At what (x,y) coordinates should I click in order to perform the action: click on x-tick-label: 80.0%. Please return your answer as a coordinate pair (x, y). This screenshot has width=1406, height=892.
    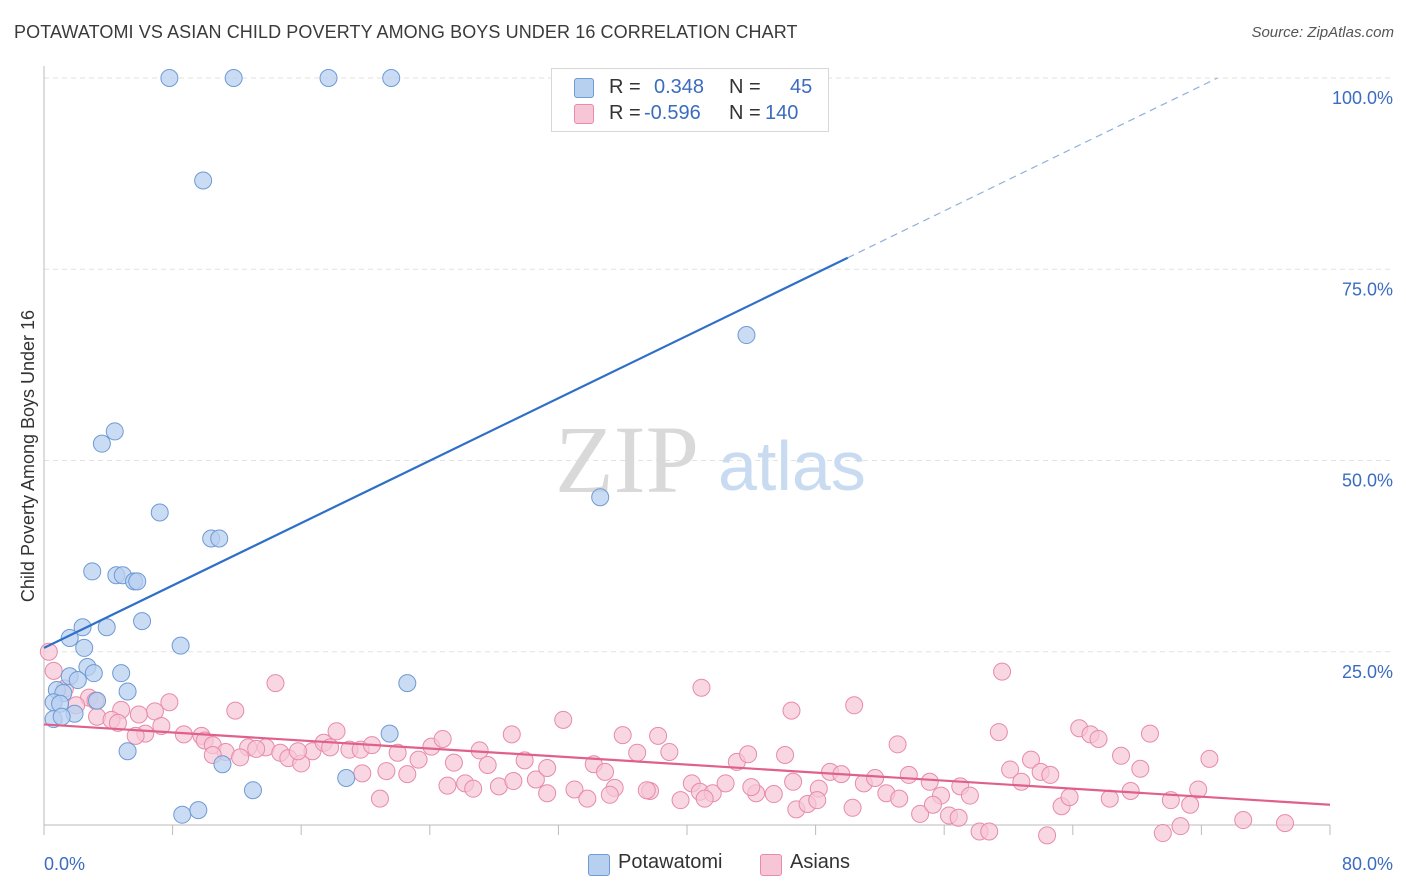
    Looking at the image, I should click on (1367, 864).